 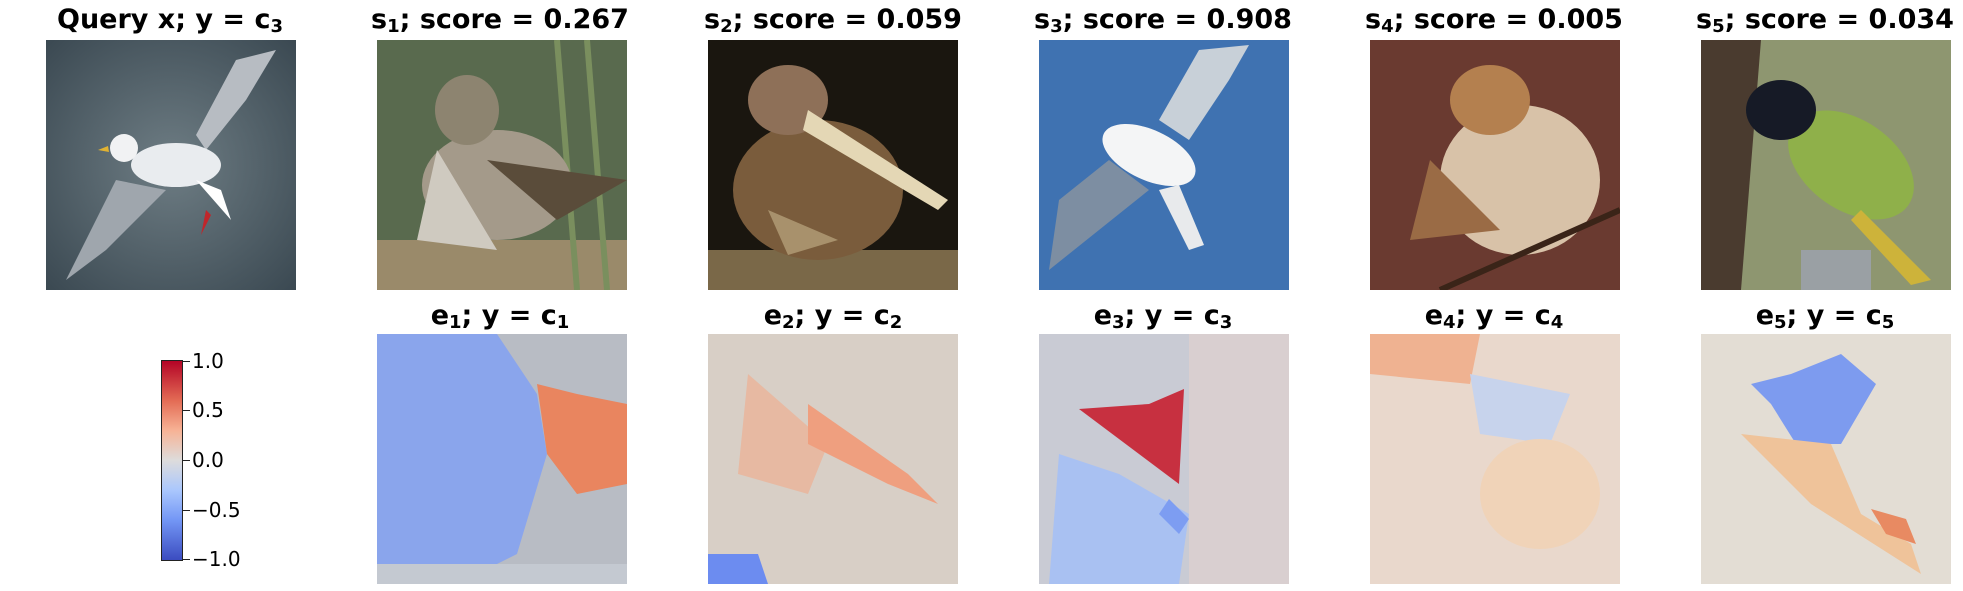 What do you see at coordinates (1825, 317) in the screenshot?
I see `explanation-title-5: e5; y = c5` at bounding box center [1825, 317].